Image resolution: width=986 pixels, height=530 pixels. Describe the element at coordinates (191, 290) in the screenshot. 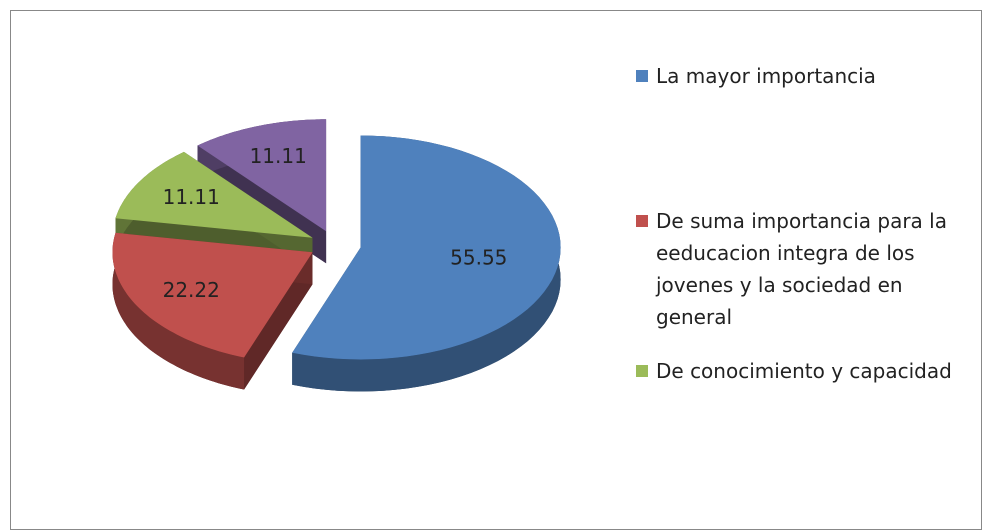

I see `data-label: 22.22` at that location.